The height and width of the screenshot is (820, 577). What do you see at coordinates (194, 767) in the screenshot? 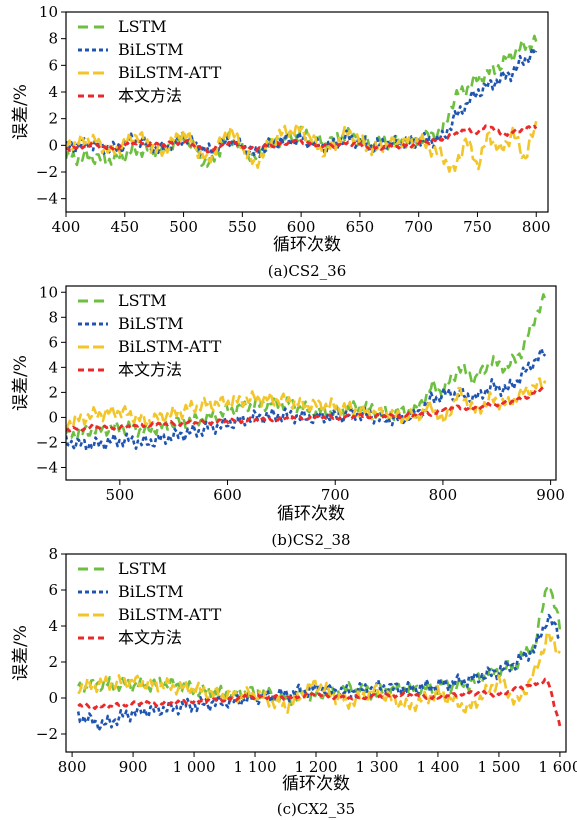
I see `x-tick-label: 1 000` at bounding box center [194, 767].